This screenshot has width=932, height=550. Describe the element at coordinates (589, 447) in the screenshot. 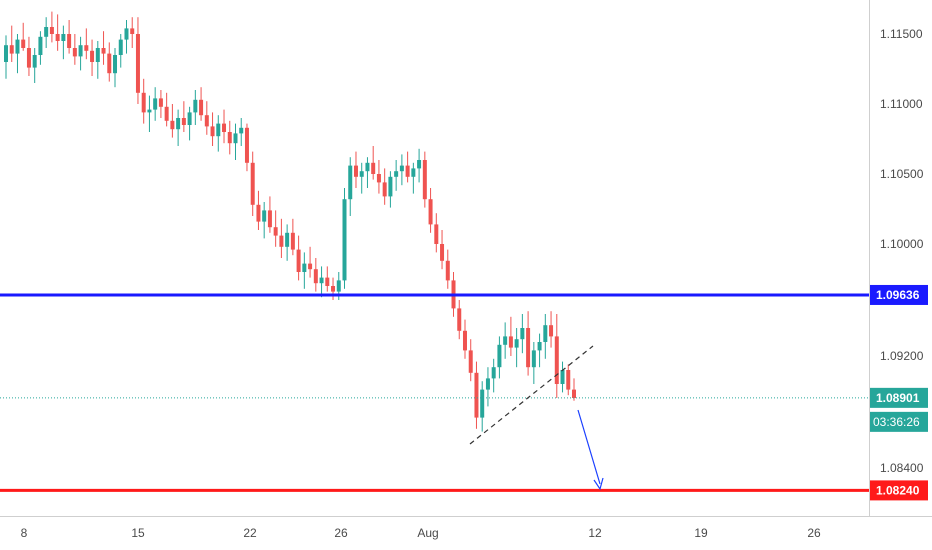

I see `arrow-shaft` at that location.